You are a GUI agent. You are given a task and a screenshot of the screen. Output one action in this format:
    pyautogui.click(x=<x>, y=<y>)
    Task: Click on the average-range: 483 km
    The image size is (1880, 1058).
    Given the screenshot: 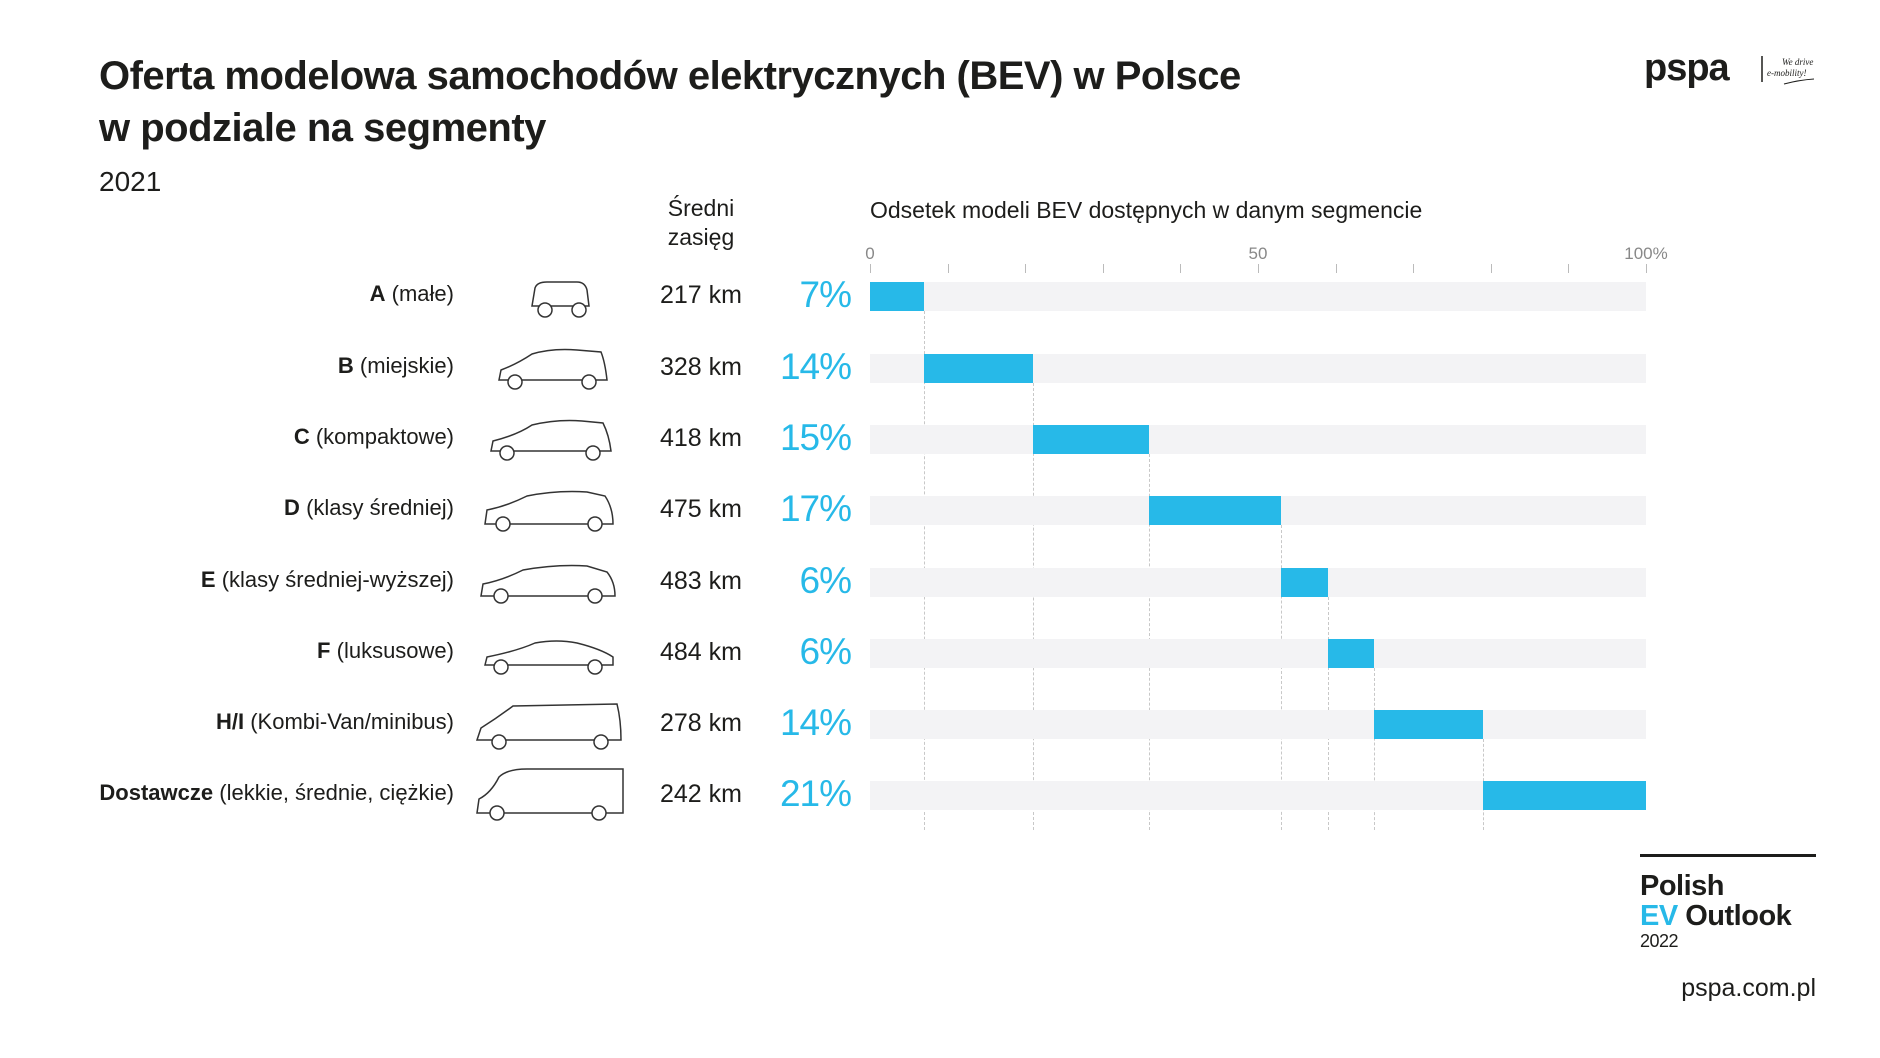 What is the action you would take?
    pyautogui.click(x=701, y=581)
    